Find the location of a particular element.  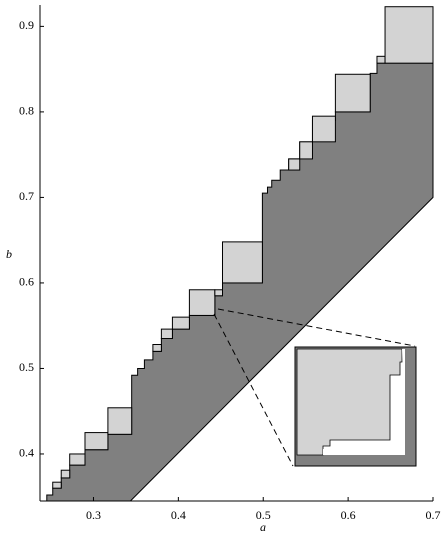

x-tick-label: 0.7 is located at coordinates (433, 515).